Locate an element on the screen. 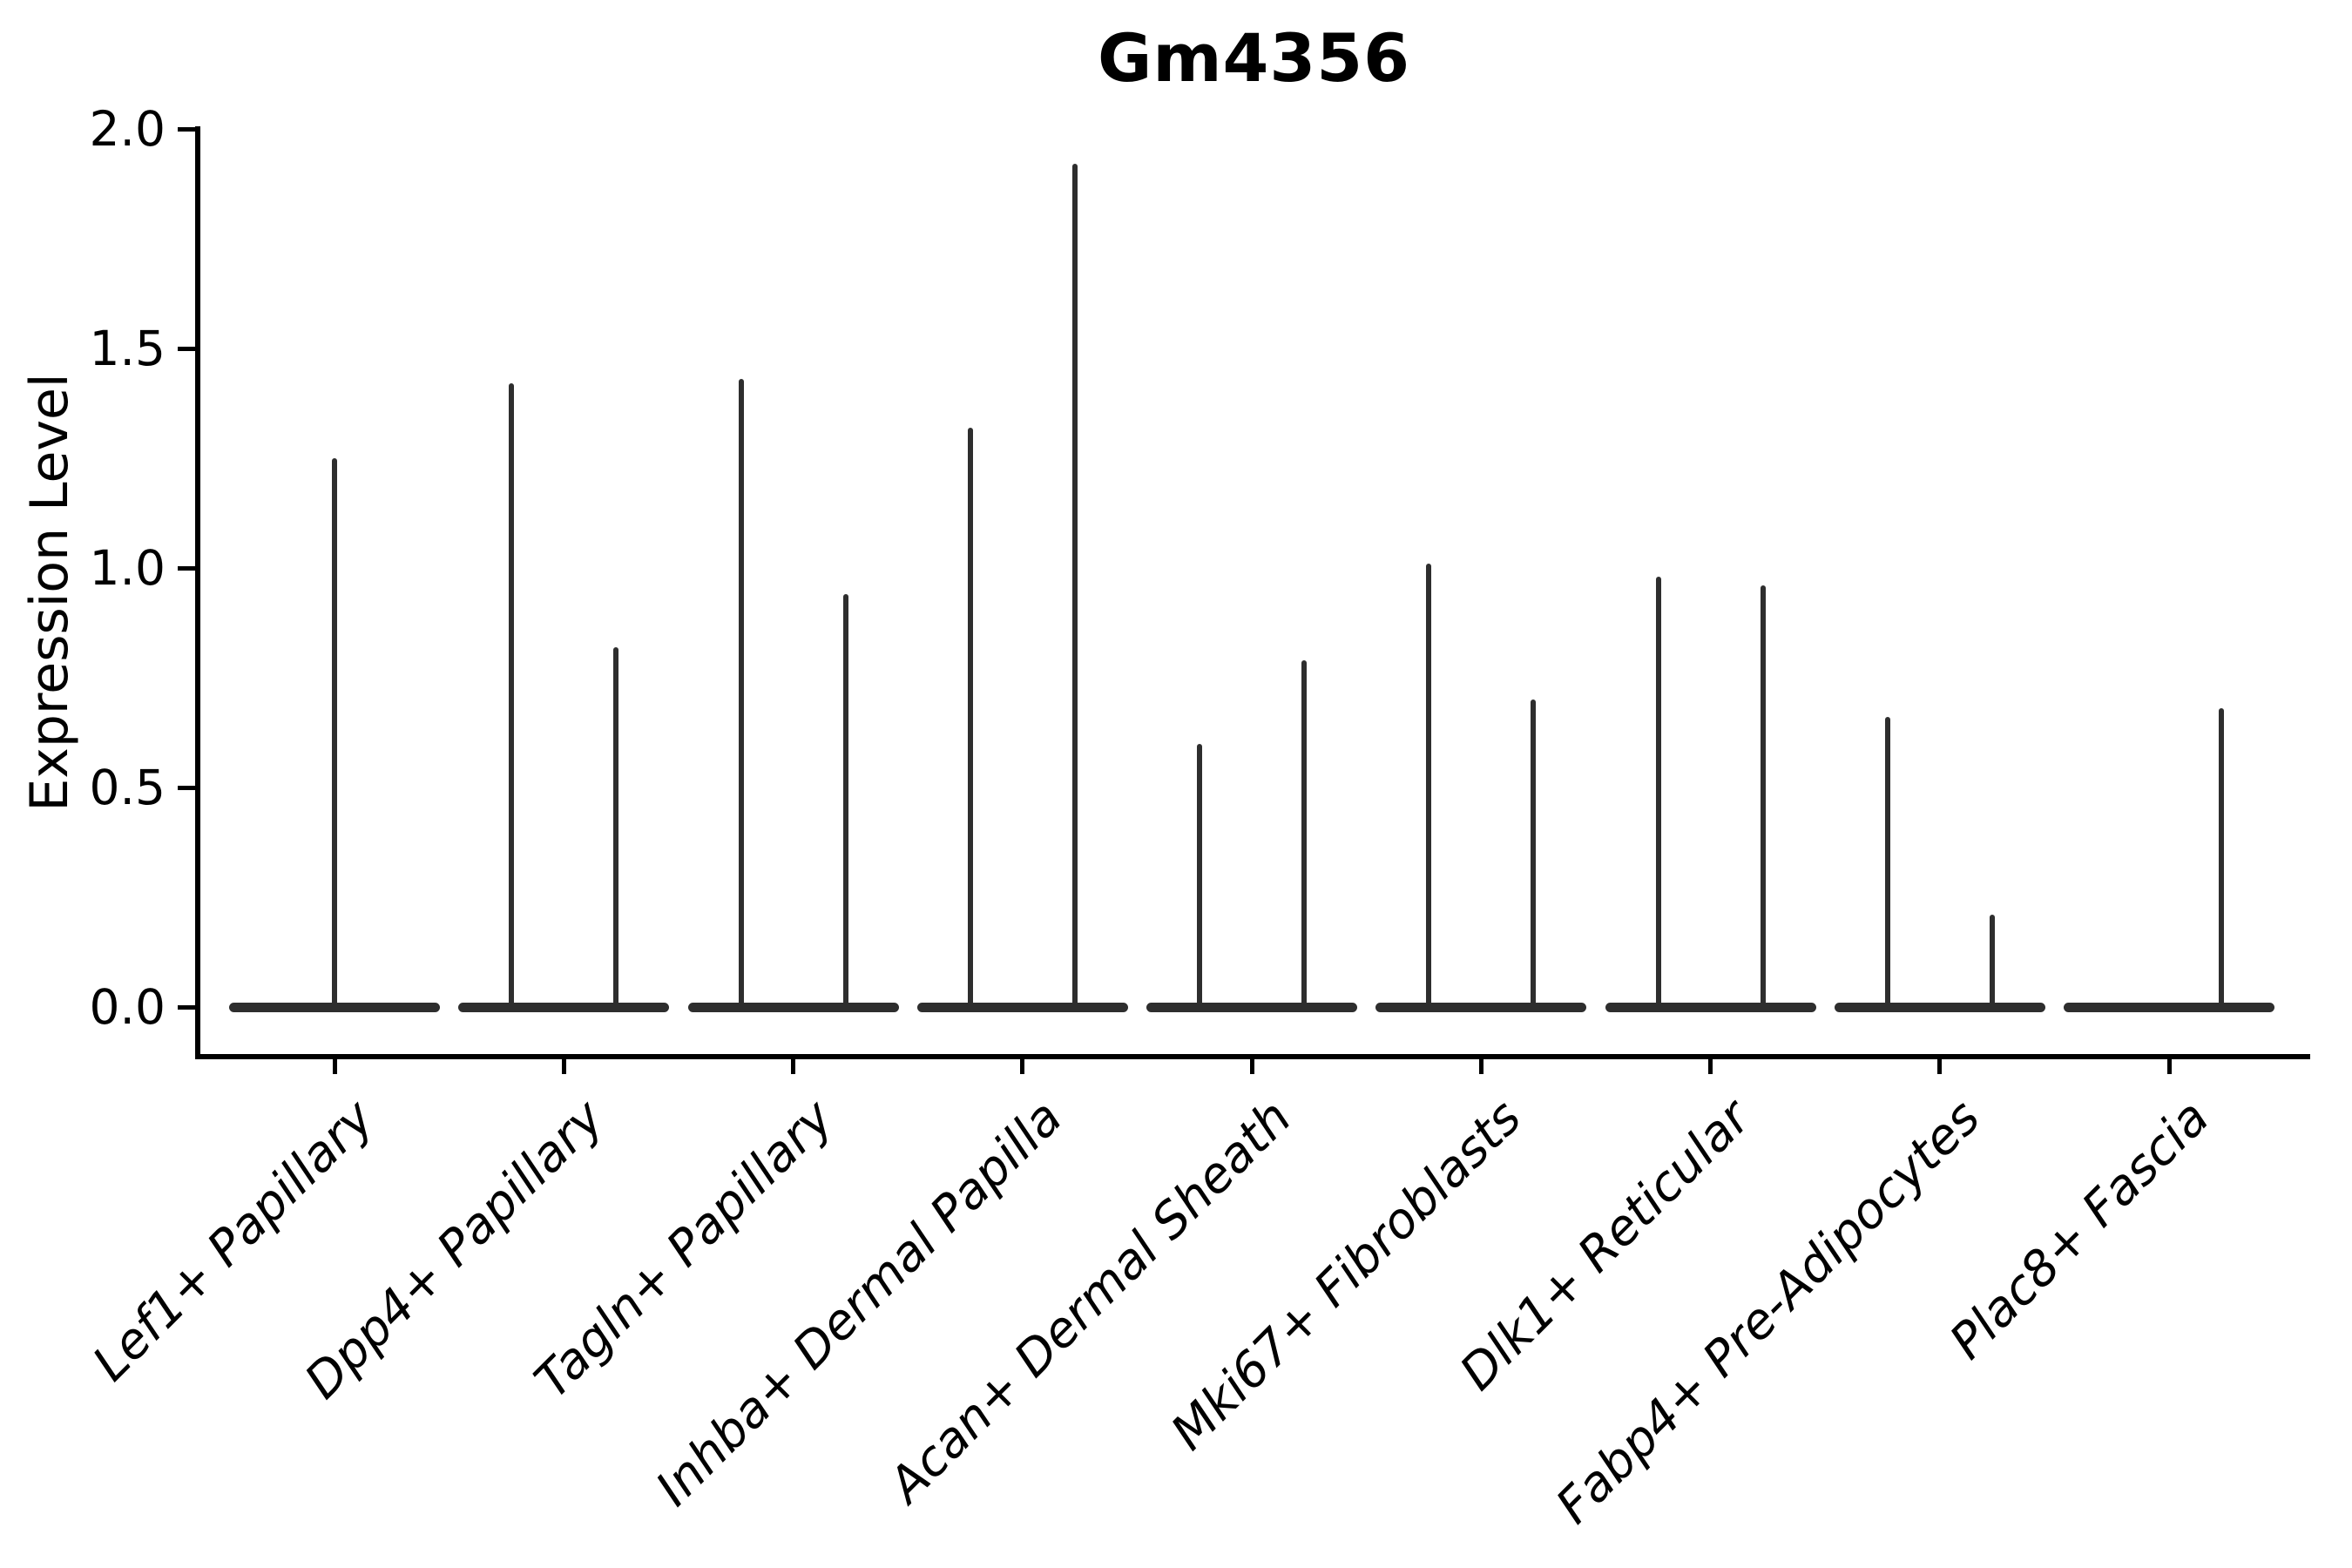  y-tick-label: 0.0 is located at coordinates (127, 1007).